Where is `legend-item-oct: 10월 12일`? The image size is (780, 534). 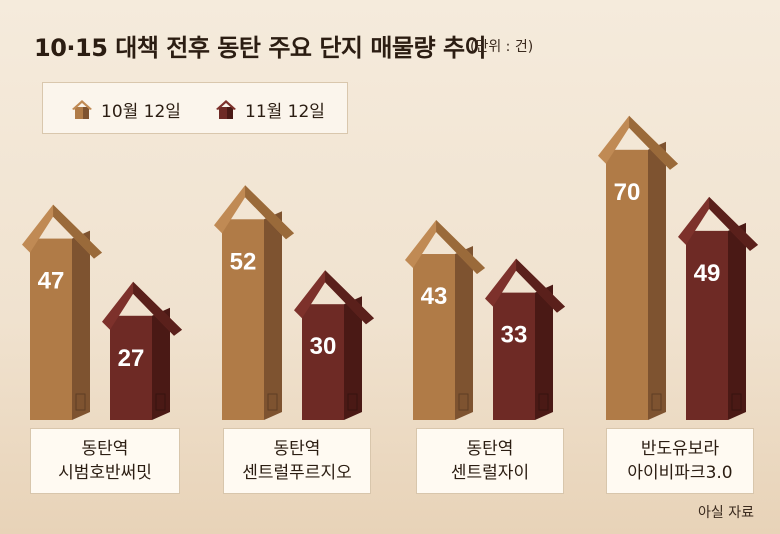 legend-item-oct: 10월 12일 is located at coordinates (126, 109).